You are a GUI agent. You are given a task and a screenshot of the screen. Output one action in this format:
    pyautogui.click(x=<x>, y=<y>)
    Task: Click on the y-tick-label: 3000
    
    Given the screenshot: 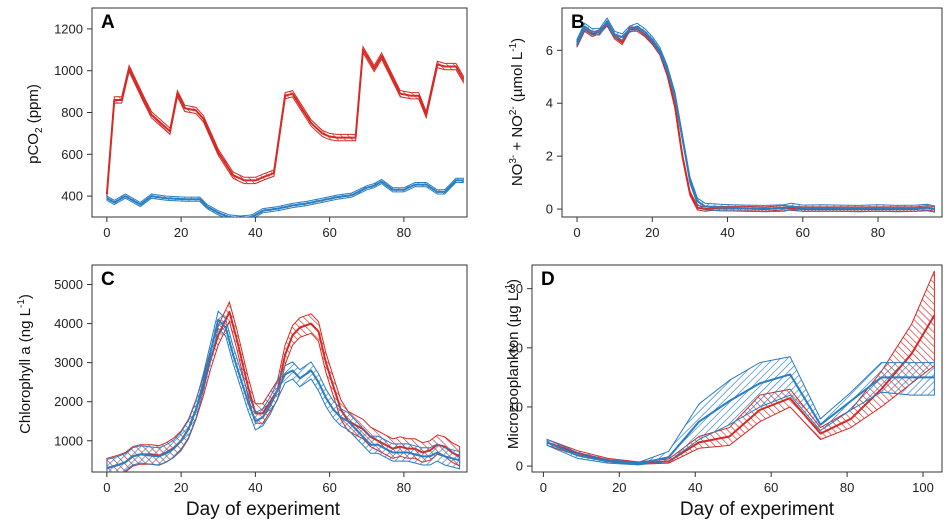 What is the action you would take?
    pyautogui.click(x=68, y=362)
    